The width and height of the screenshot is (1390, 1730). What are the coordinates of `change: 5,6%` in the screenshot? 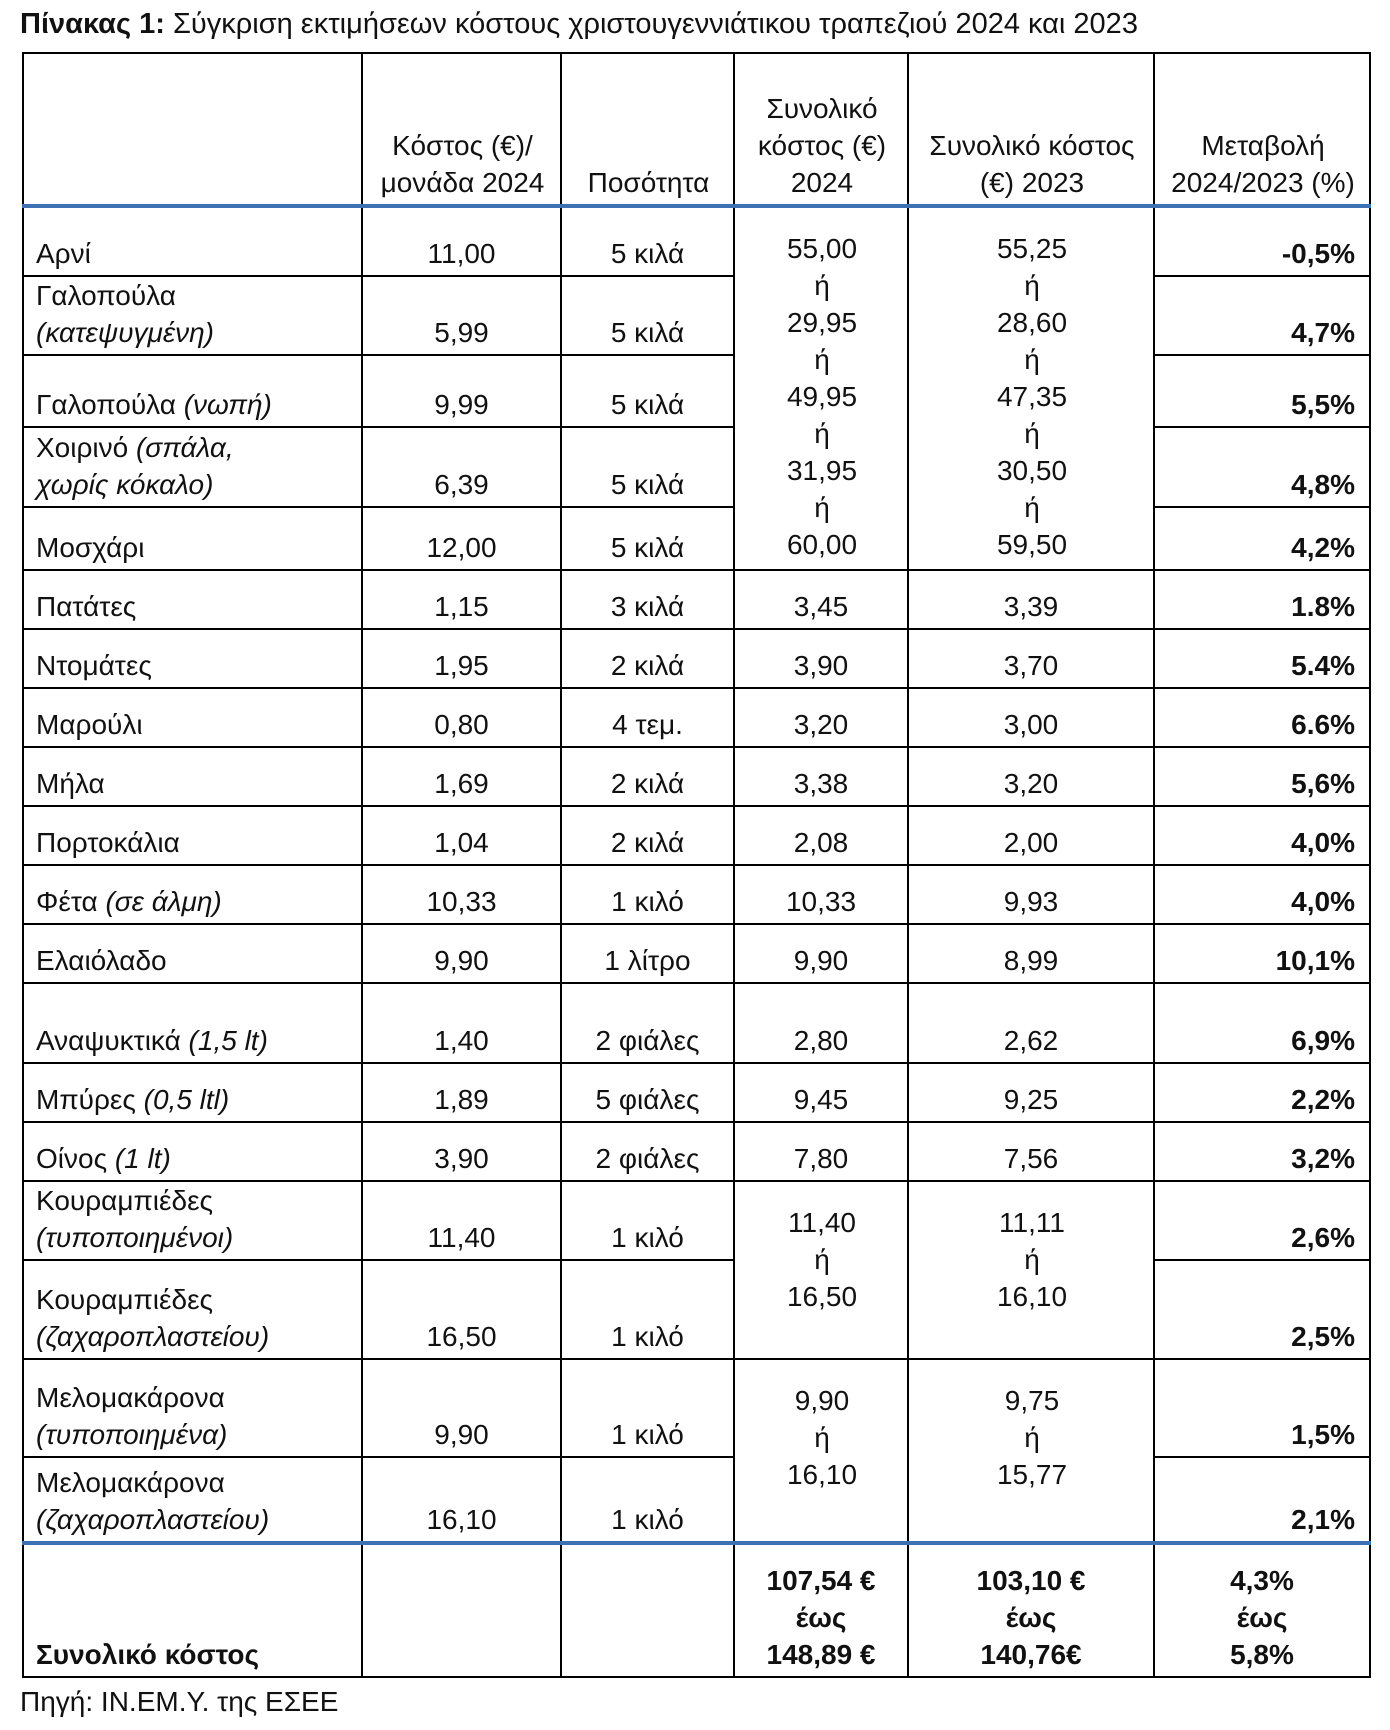 It's located at (1262, 776).